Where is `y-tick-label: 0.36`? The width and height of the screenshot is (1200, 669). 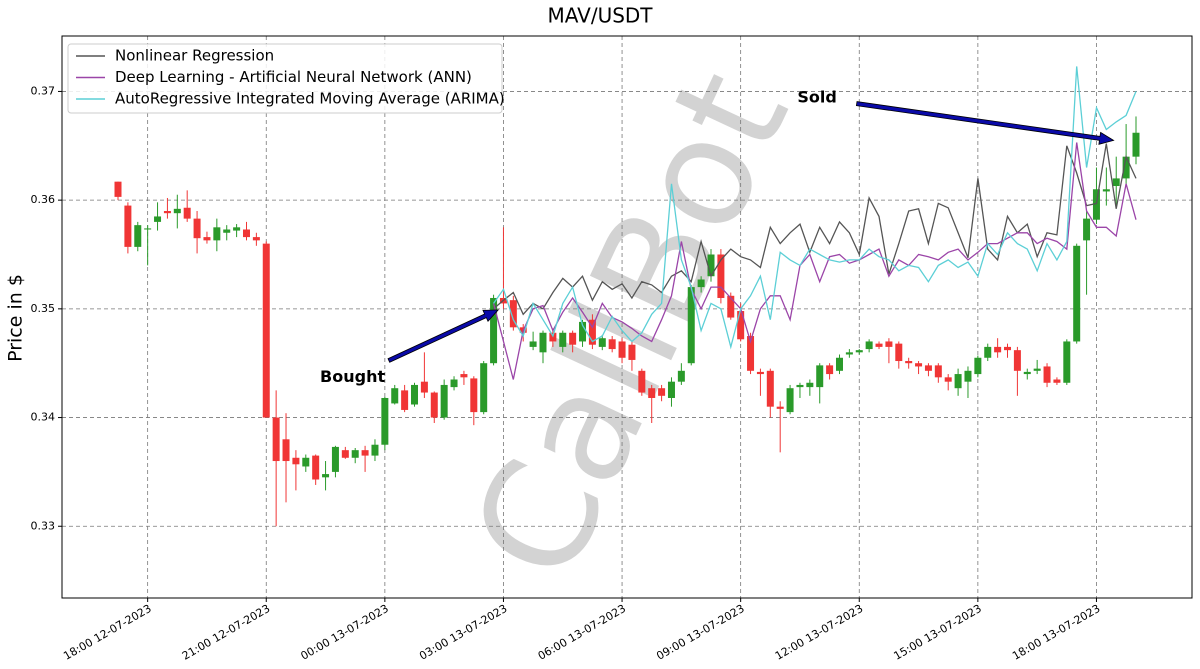 y-tick-label: 0.36 is located at coordinates (43, 199).